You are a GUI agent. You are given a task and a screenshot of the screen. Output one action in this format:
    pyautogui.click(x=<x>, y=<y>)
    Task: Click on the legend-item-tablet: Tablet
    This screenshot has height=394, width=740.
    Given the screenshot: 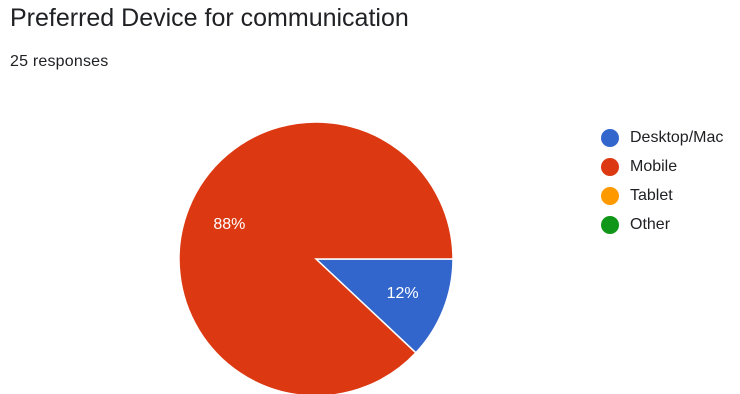 What is the action you would take?
    pyautogui.click(x=662, y=195)
    